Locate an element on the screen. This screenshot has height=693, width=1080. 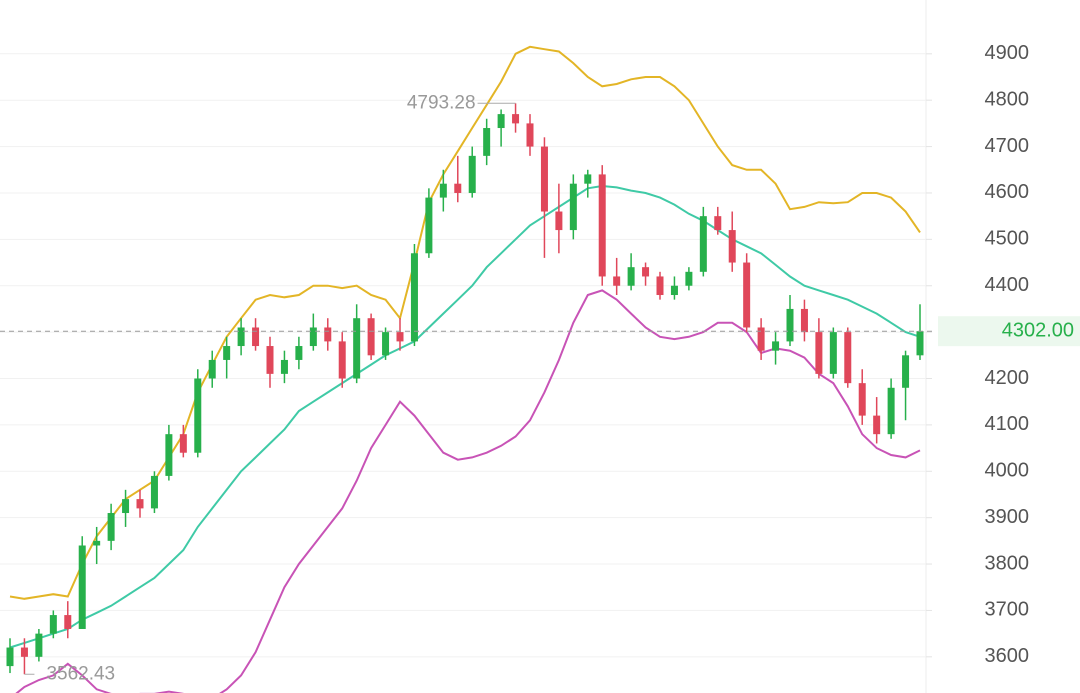
y-tick-label: 3600 is located at coordinates (1007, 656).